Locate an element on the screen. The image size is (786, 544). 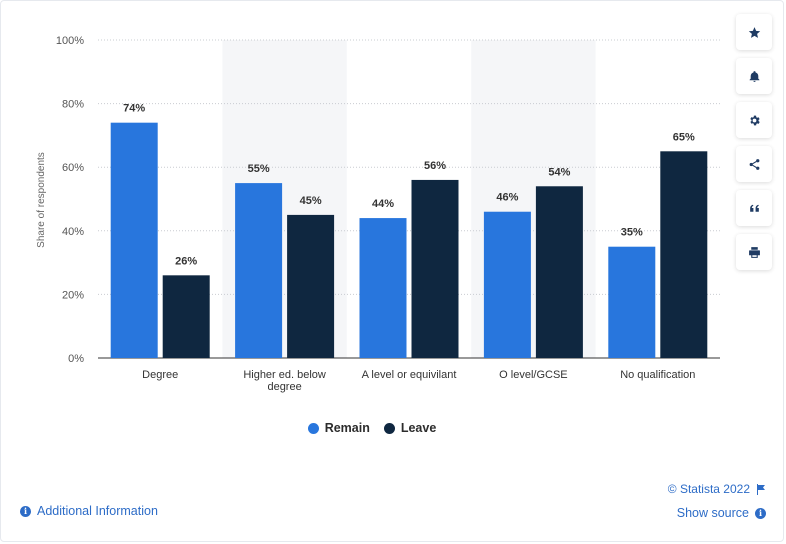
chart-legend: Remain Leave is located at coordinates (372, 428).